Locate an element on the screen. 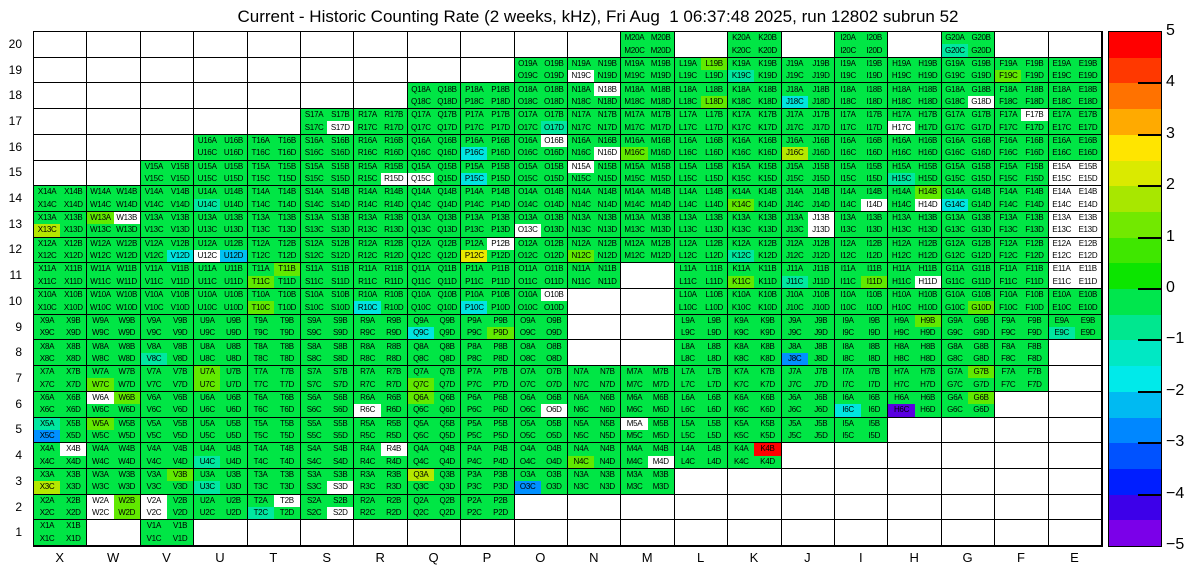  heatmap-cell: O19A is located at coordinates (527, 64).